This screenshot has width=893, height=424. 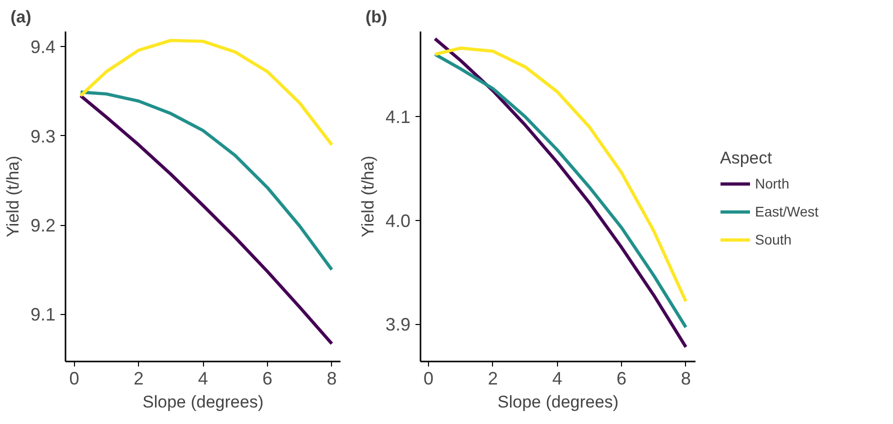 What do you see at coordinates (377, 17) in the screenshot?
I see `chart-title: (b)` at bounding box center [377, 17].